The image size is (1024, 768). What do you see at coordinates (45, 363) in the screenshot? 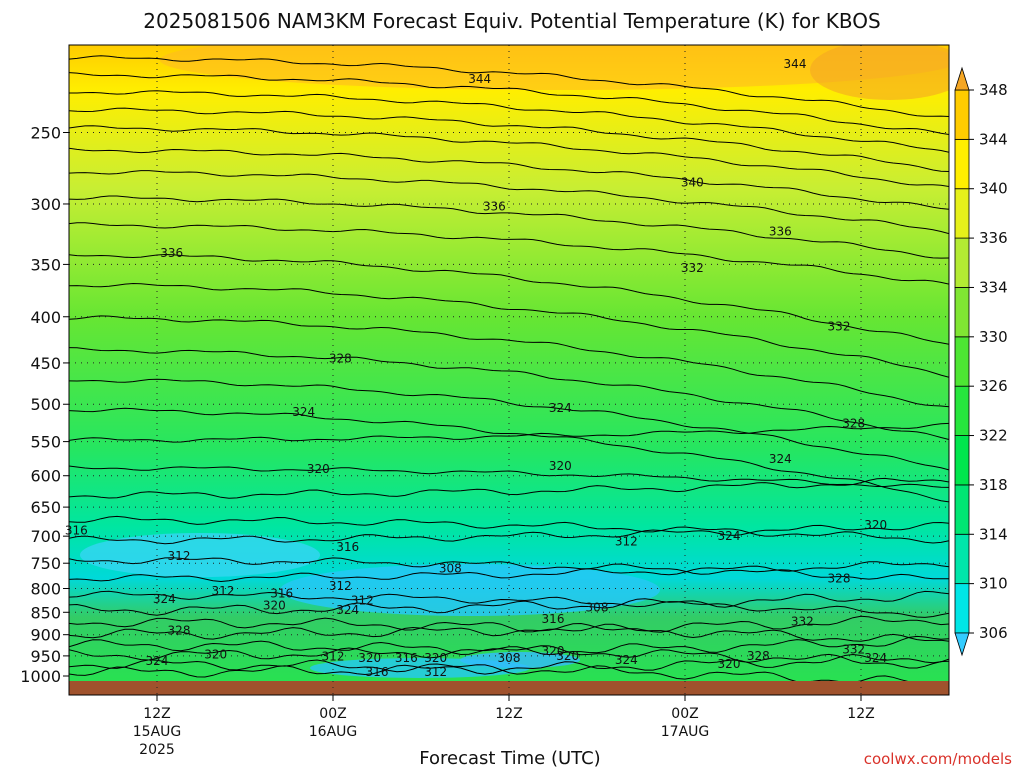
I see `y-tick-label: 450` at bounding box center [45, 363].